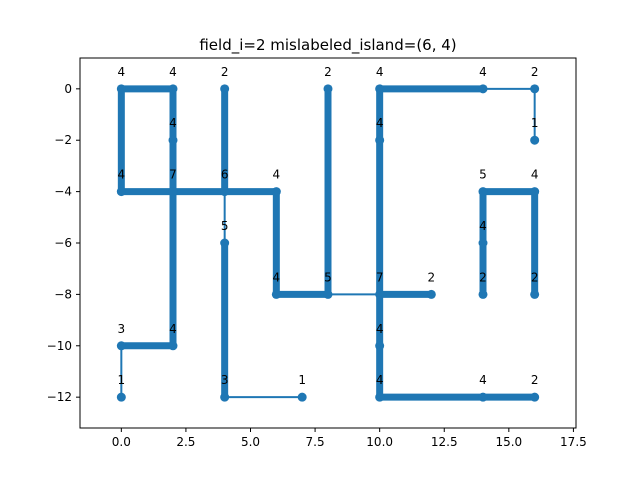  I want to click on x-tick-label: 15.0, so click(508, 442).